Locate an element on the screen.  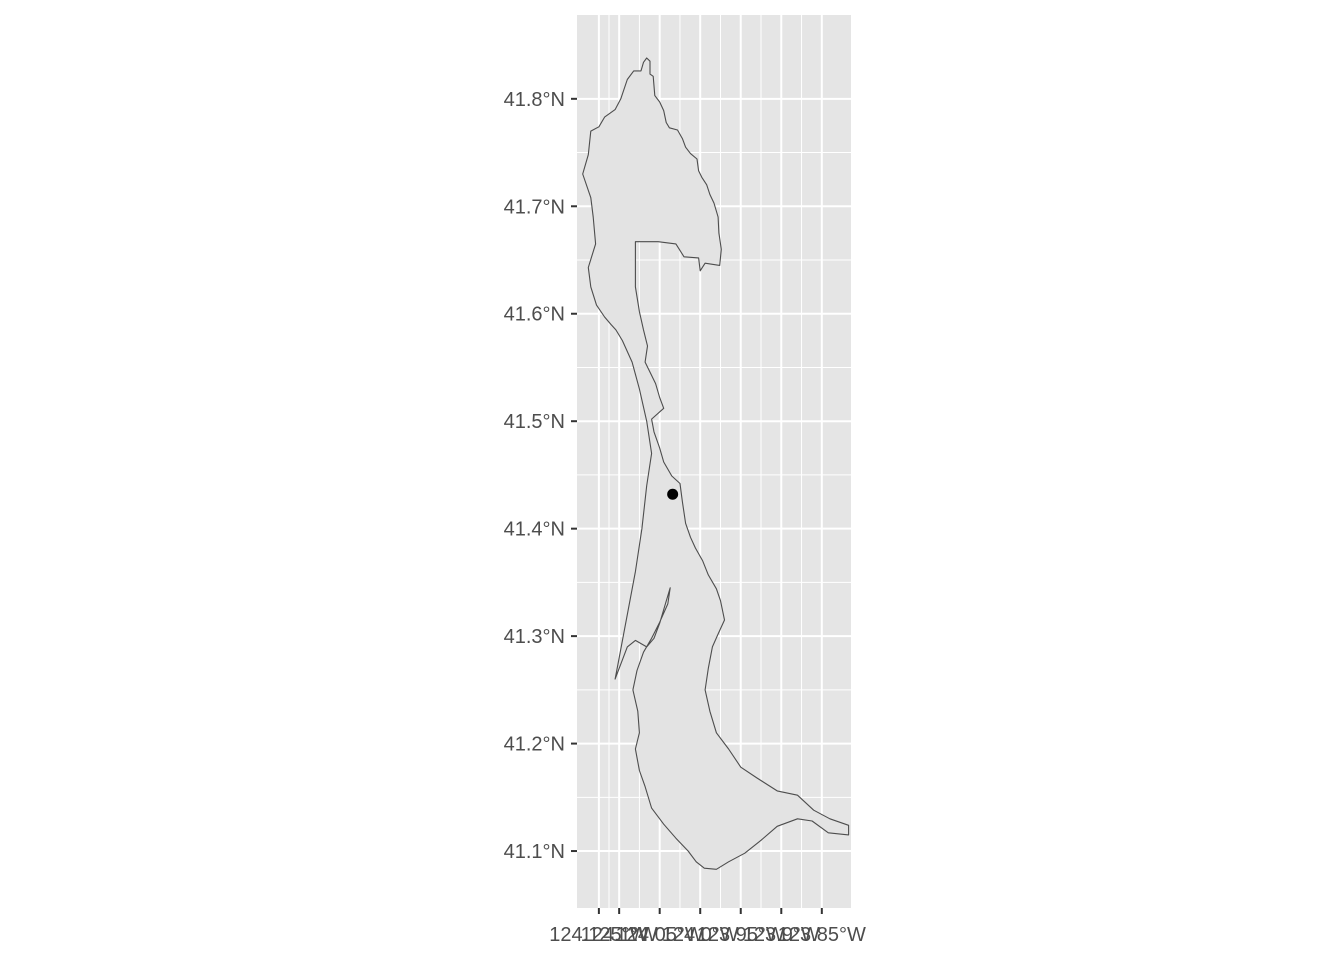
data-points is located at coordinates (673, 494).